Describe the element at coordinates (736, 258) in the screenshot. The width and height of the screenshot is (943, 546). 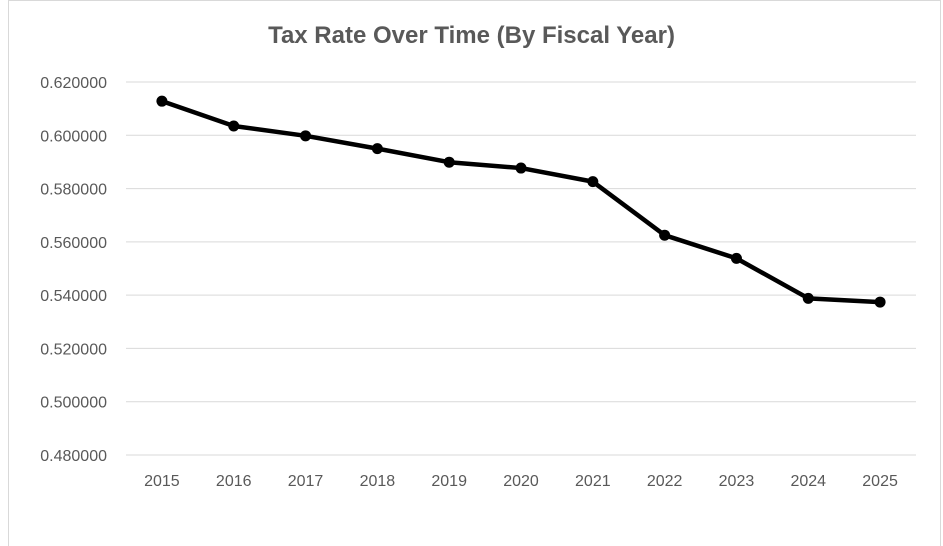
I see `data-point-2023` at that location.